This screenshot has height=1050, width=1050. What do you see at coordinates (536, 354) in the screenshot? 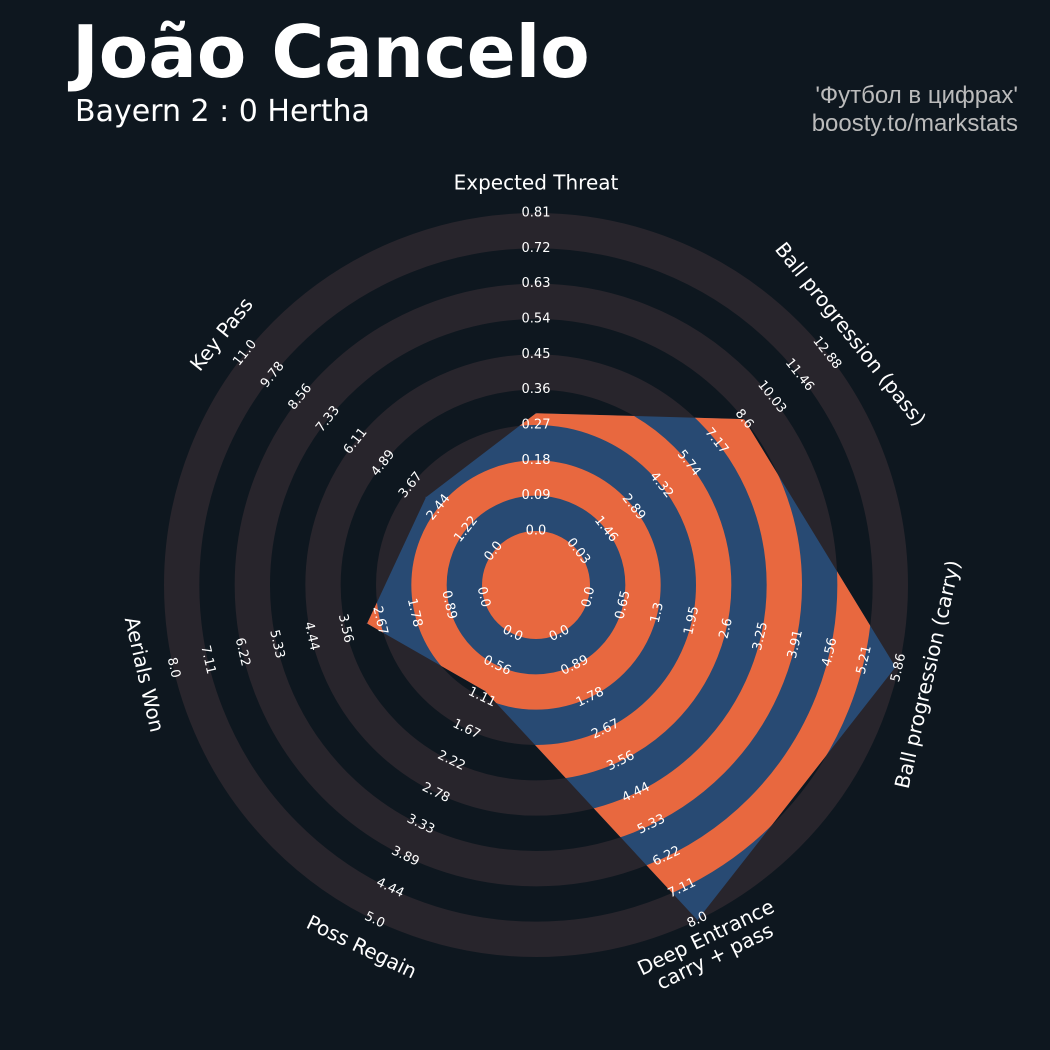
I see `tick-label: 0.45` at bounding box center [536, 354].